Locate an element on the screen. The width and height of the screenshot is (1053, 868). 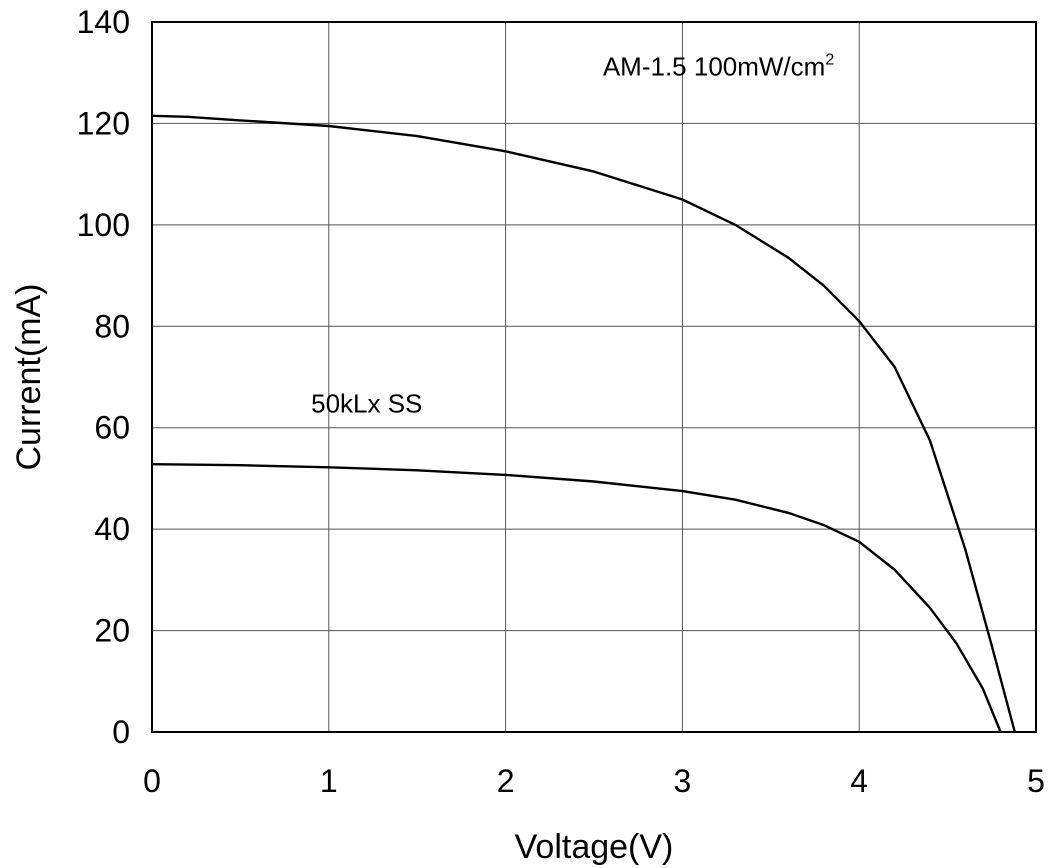
y-tick-label: 20 is located at coordinates (112, 631).